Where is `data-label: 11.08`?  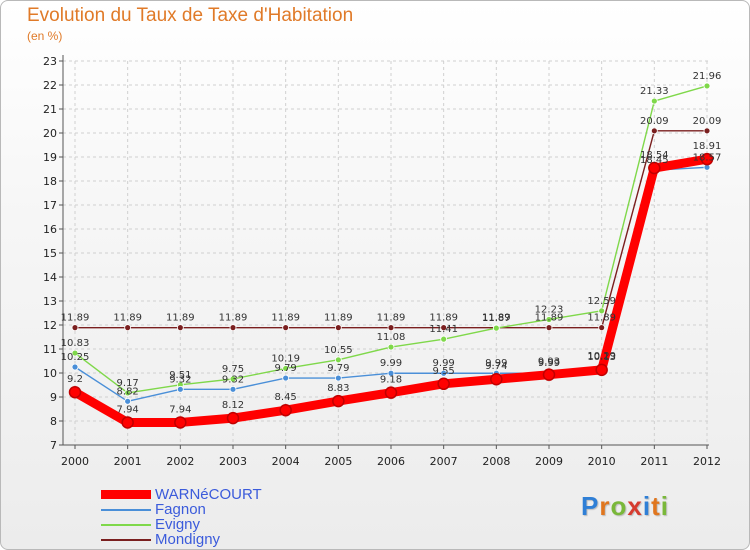
data-label: 11.08 is located at coordinates (391, 337).